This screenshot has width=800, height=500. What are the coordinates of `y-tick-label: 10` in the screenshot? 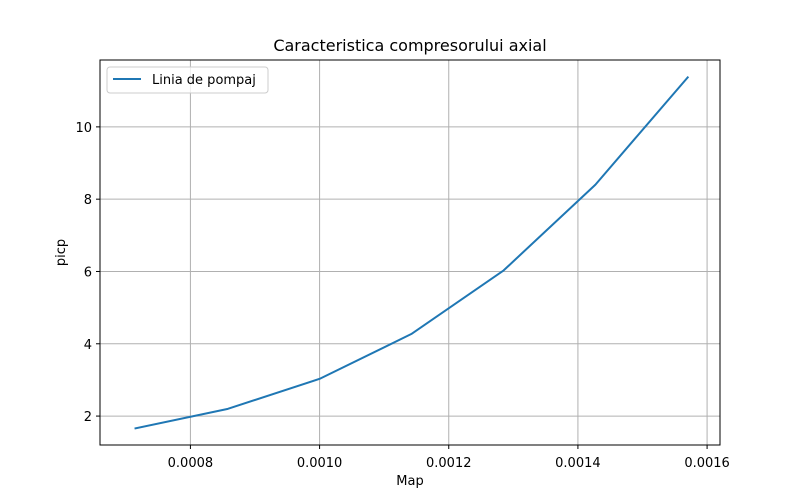 It's located at (83, 128).